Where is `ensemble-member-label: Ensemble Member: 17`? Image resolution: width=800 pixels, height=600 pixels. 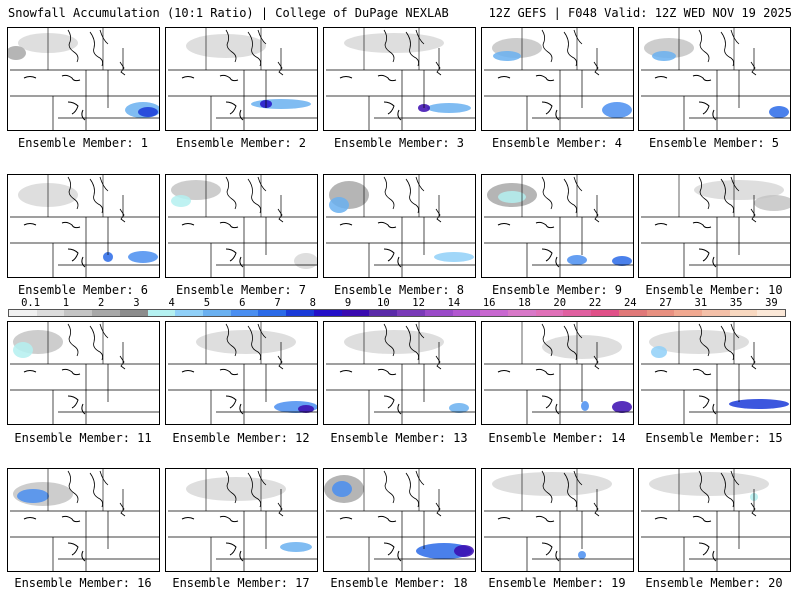
ensemble-member-label: Ensemble Member: 17 is located at coordinates (241, 583).